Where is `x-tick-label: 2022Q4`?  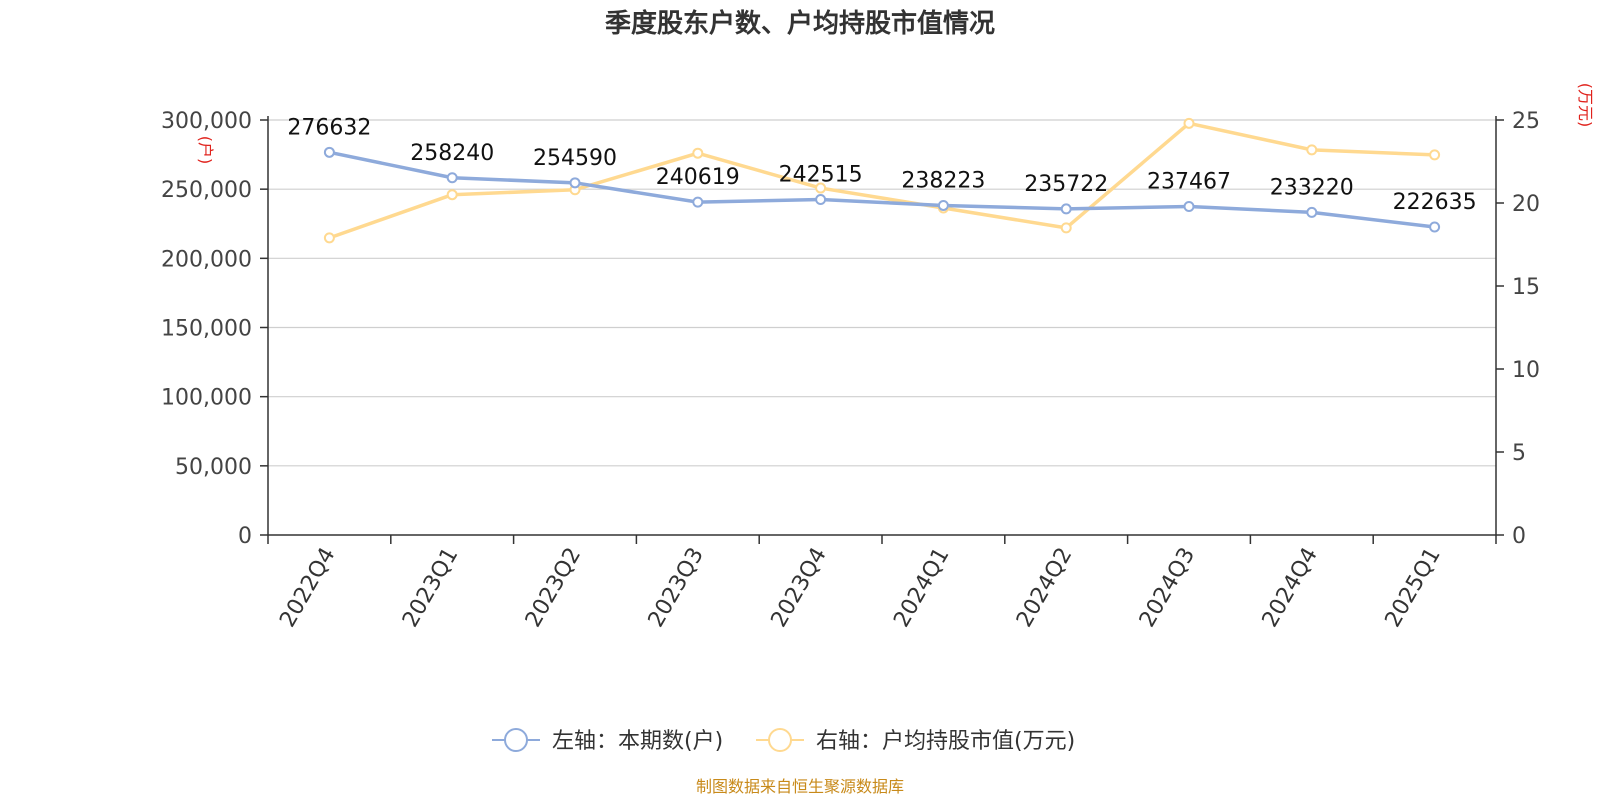
x-tick-label: 2022Q4 is located at coordinates (307, 588).